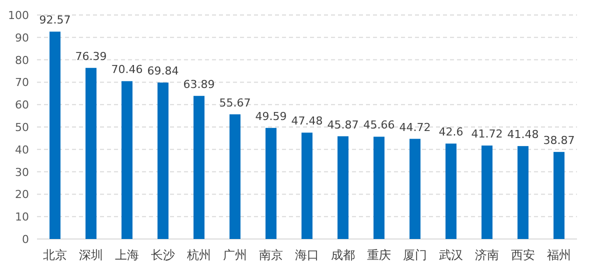  Describe the element at coordinates (559, 255) in the screenshot. I see `x-tick-label: 福州` at that location.